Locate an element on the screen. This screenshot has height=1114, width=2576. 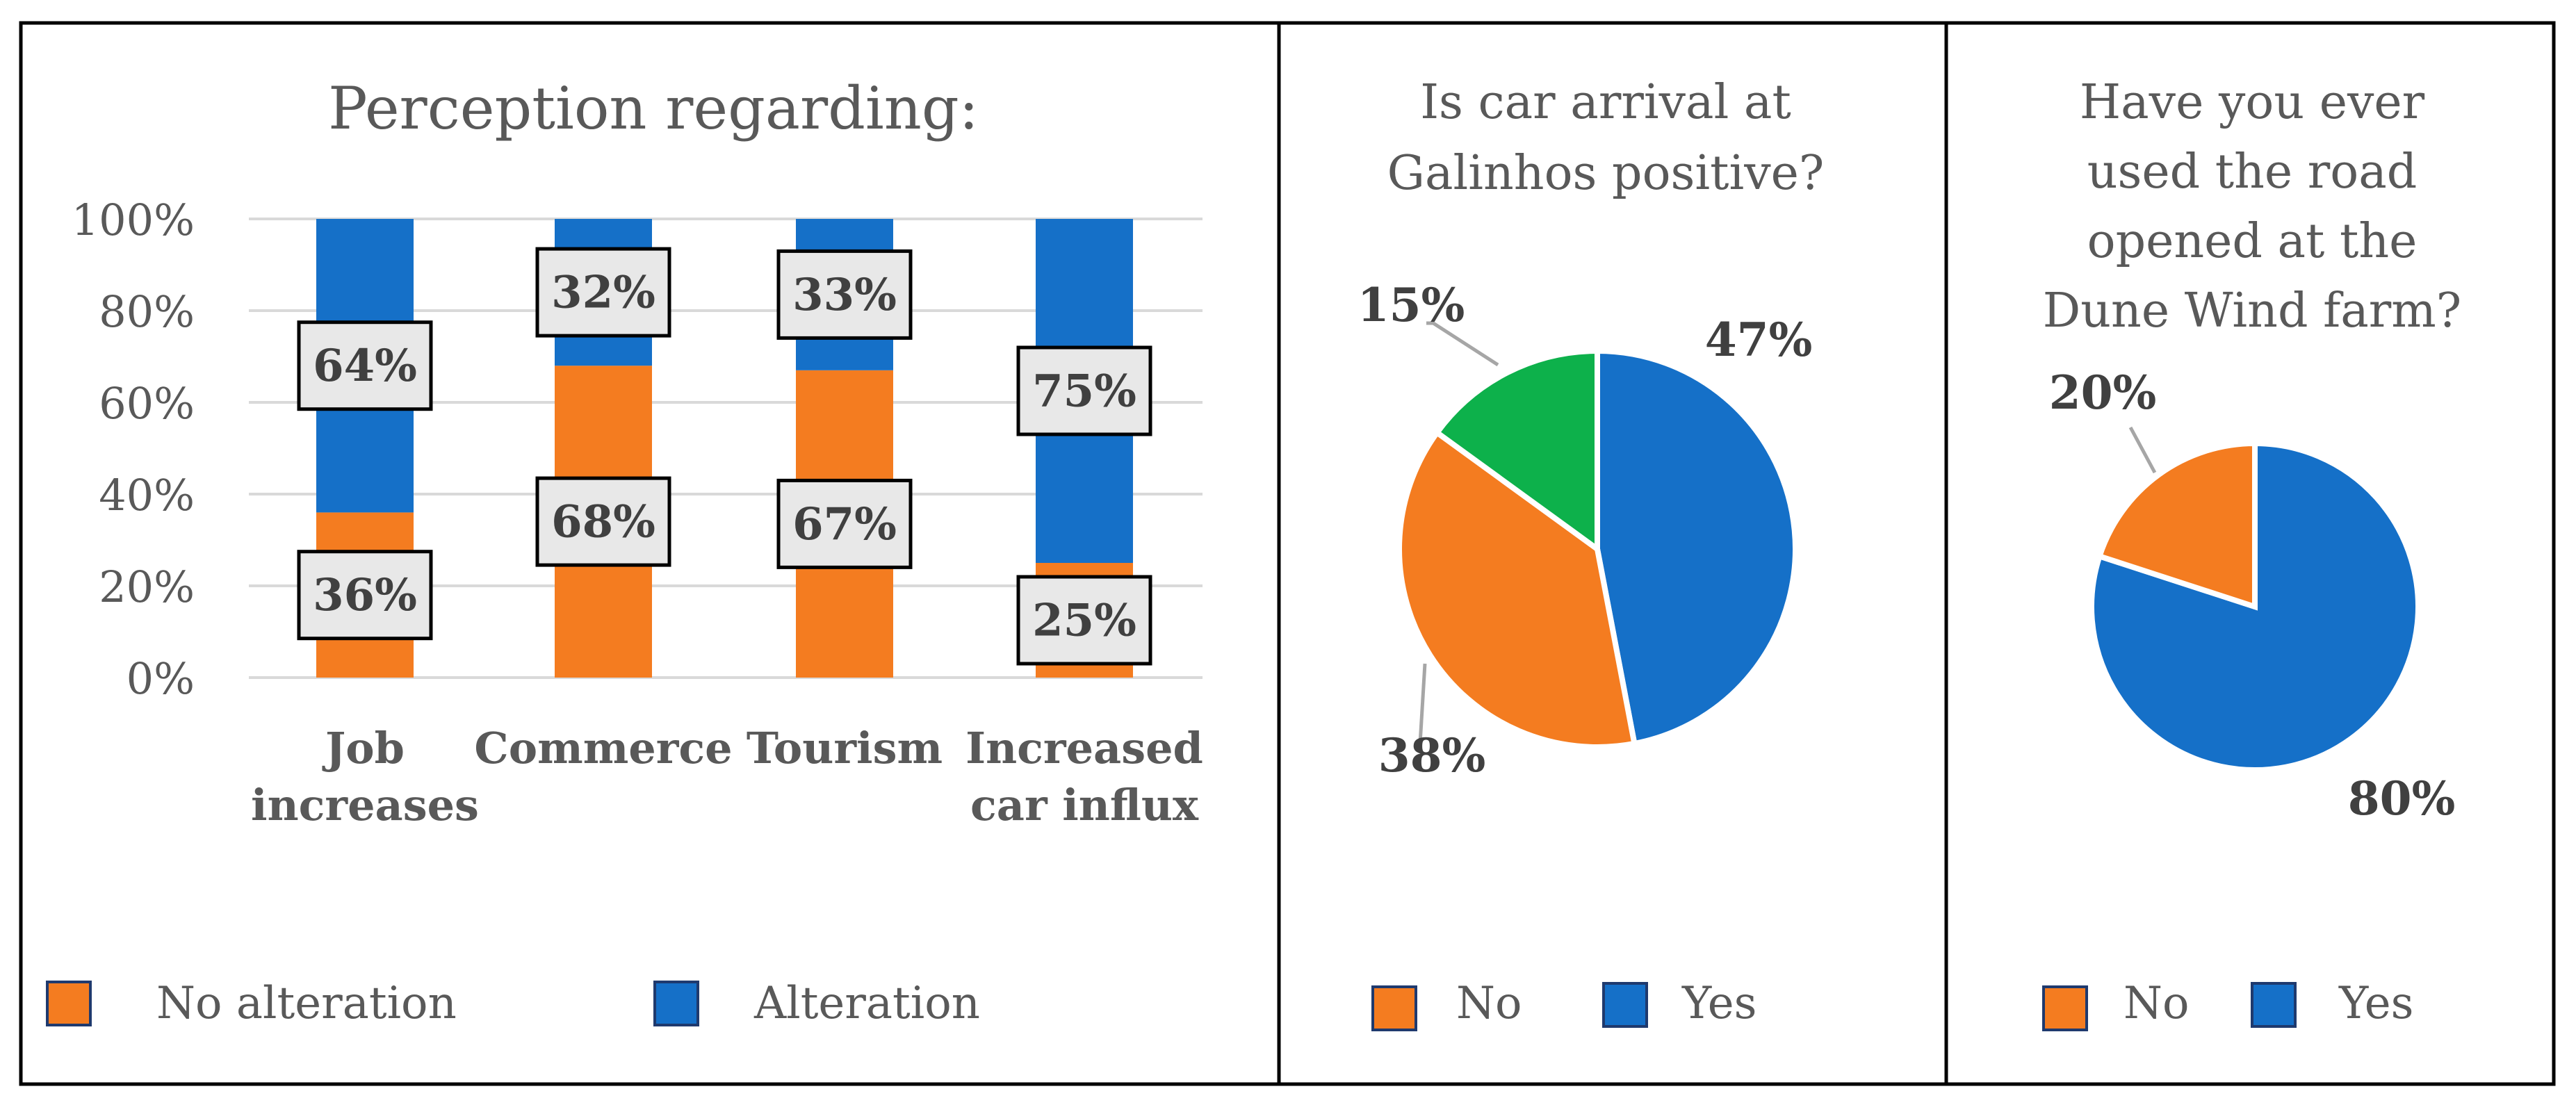
bar-series-alteration is located at coordinates (724, 391).